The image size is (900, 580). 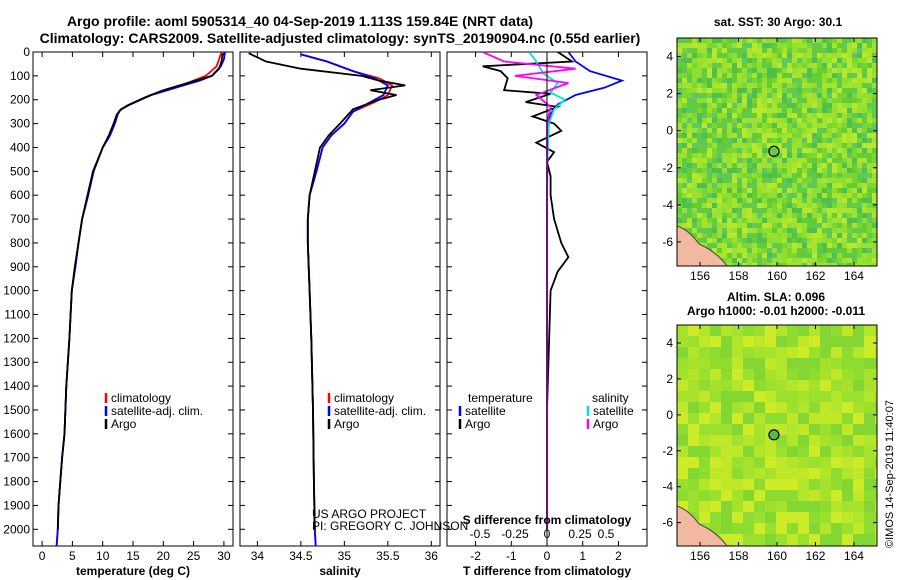 I want to click on temperature-ytick-label: 200, so click(x=20, y=100).